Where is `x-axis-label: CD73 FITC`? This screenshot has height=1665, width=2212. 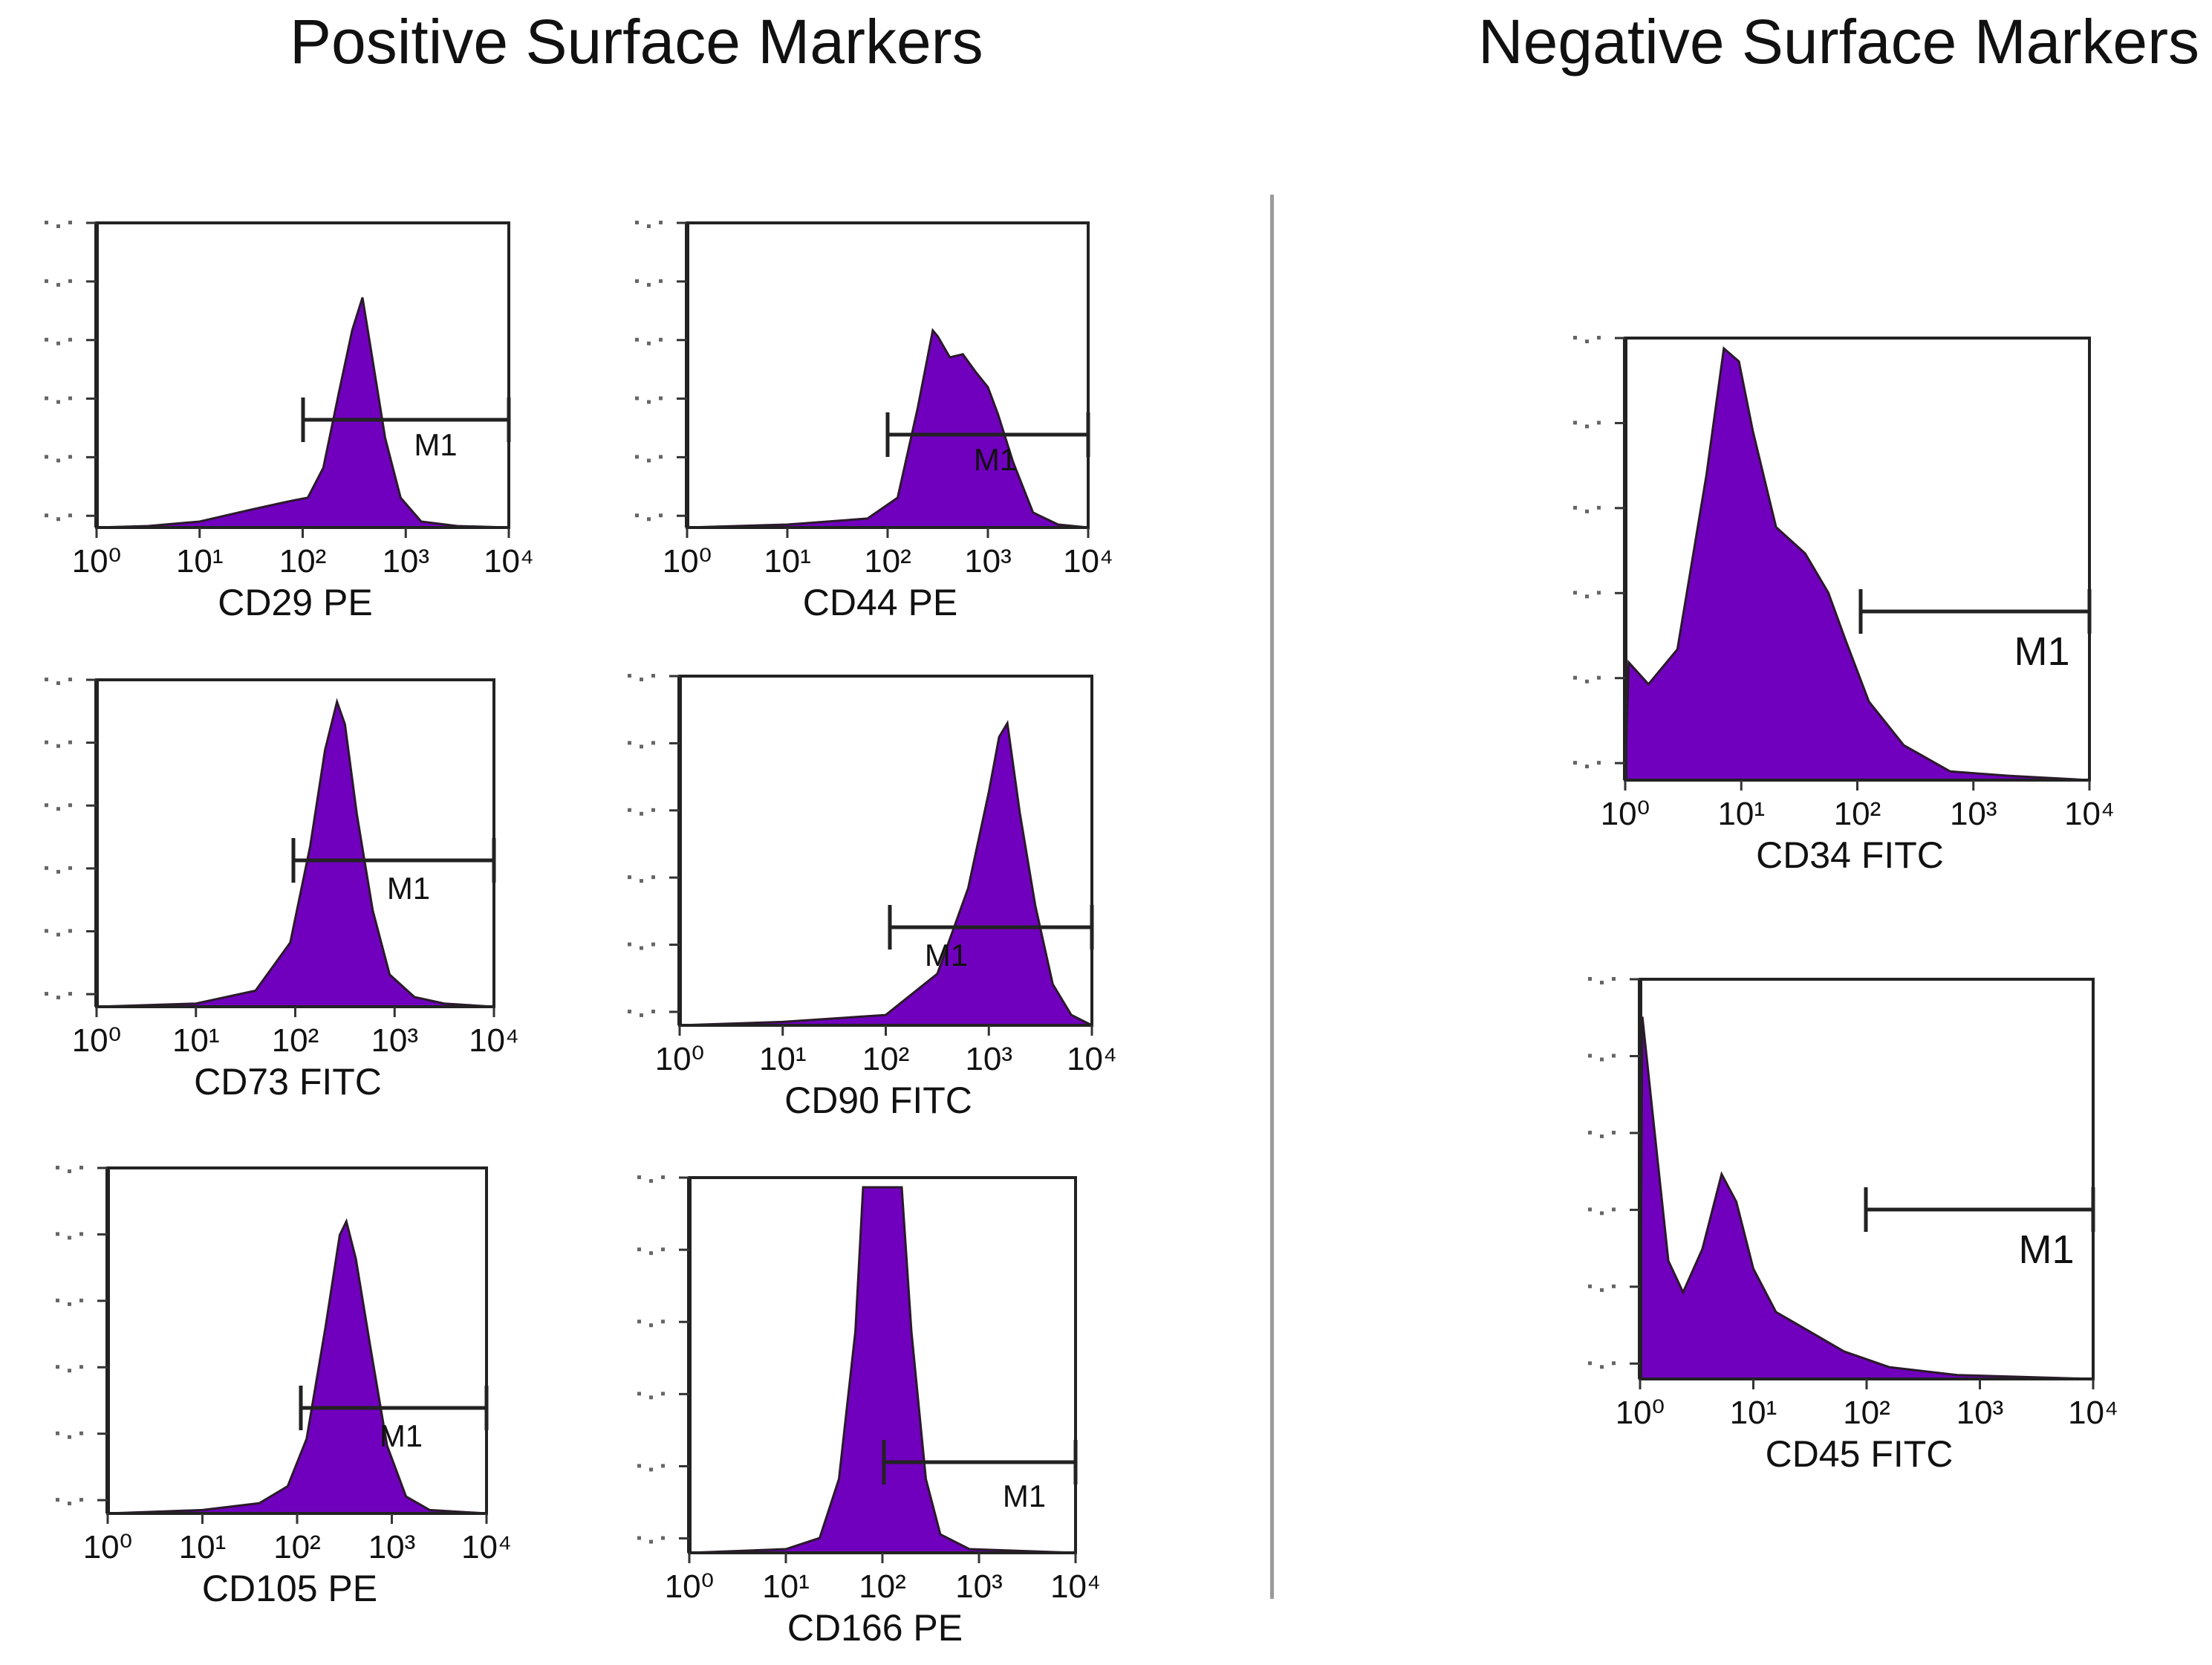
x-axis-label: CD73 FITC is located at coordinates (288, 1082).